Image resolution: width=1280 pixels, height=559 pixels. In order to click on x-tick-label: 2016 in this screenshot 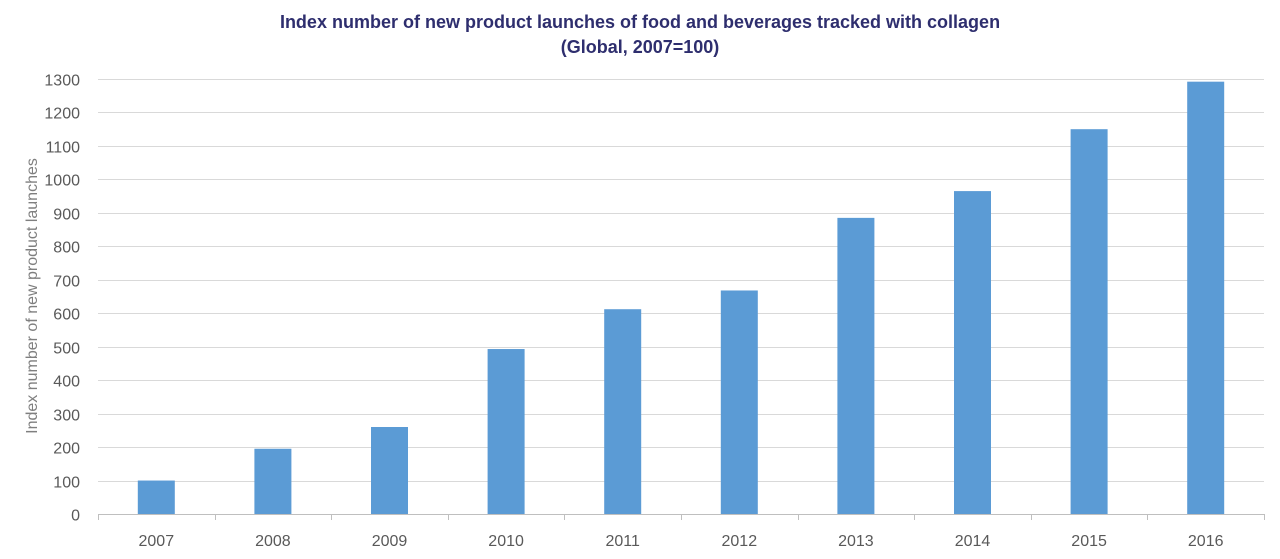, I will do `click(1206, 541)`.